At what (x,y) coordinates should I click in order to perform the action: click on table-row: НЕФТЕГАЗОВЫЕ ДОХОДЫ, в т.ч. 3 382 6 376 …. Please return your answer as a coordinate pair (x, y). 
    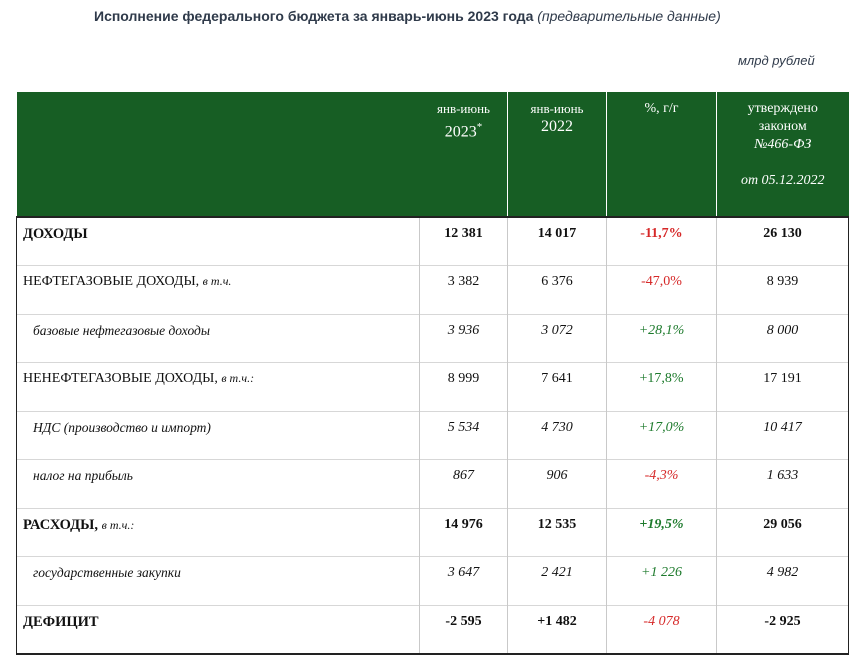
    Looking at the image, I should click on (432, 289).